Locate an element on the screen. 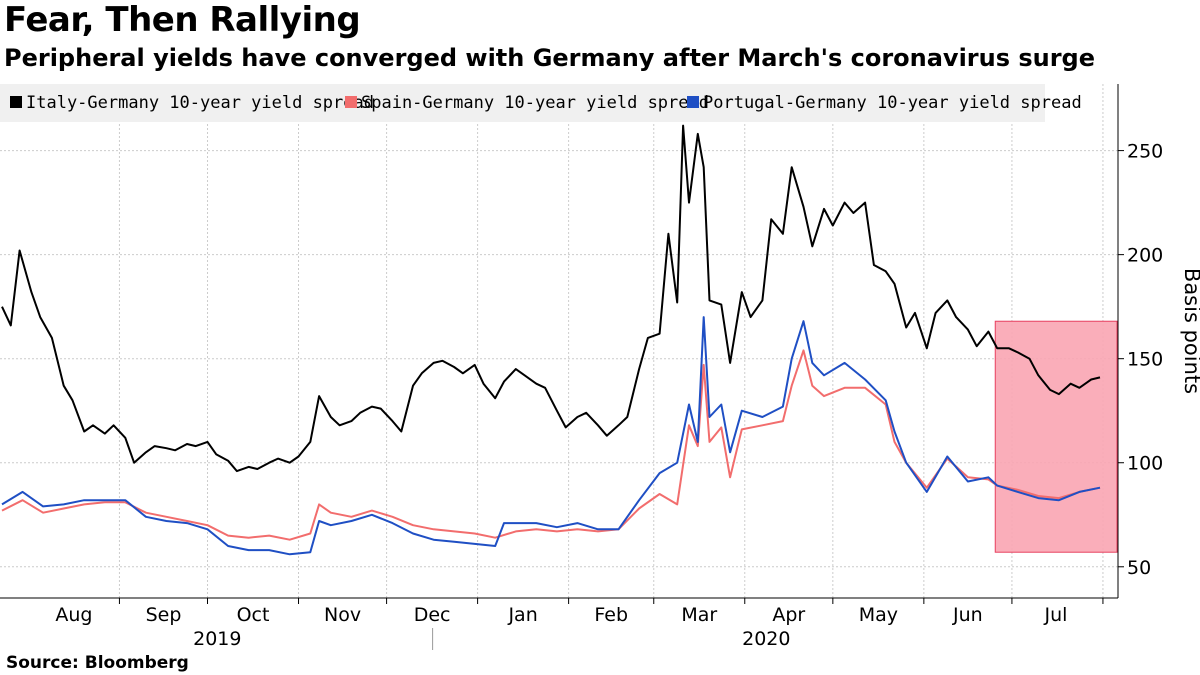 The height and width of the screenshot is (675, 1200). legend-background is located at coordinates (522, 103).